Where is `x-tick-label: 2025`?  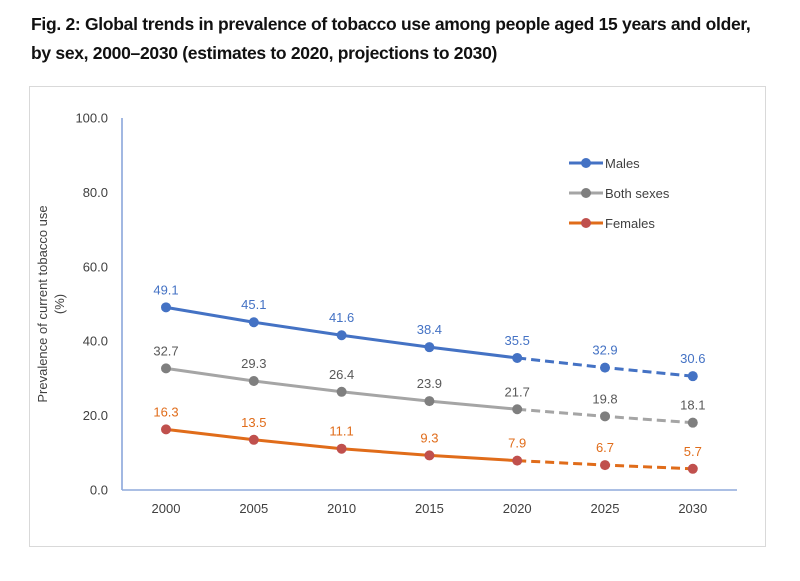 x-tick-label: 2025 is located at coordinates (605, 508).